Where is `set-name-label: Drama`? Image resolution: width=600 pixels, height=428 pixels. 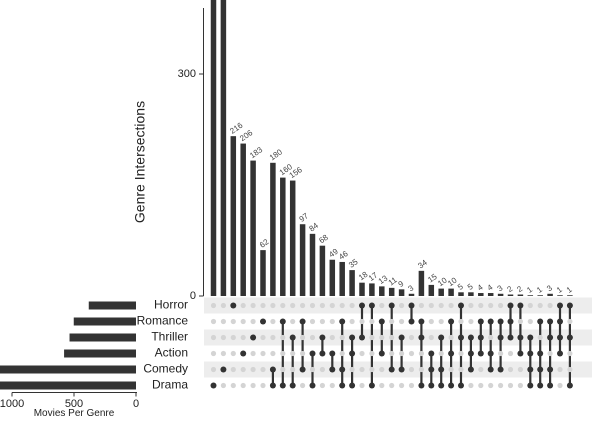 set-name-label: Drama is located at coordinates (170, 385).